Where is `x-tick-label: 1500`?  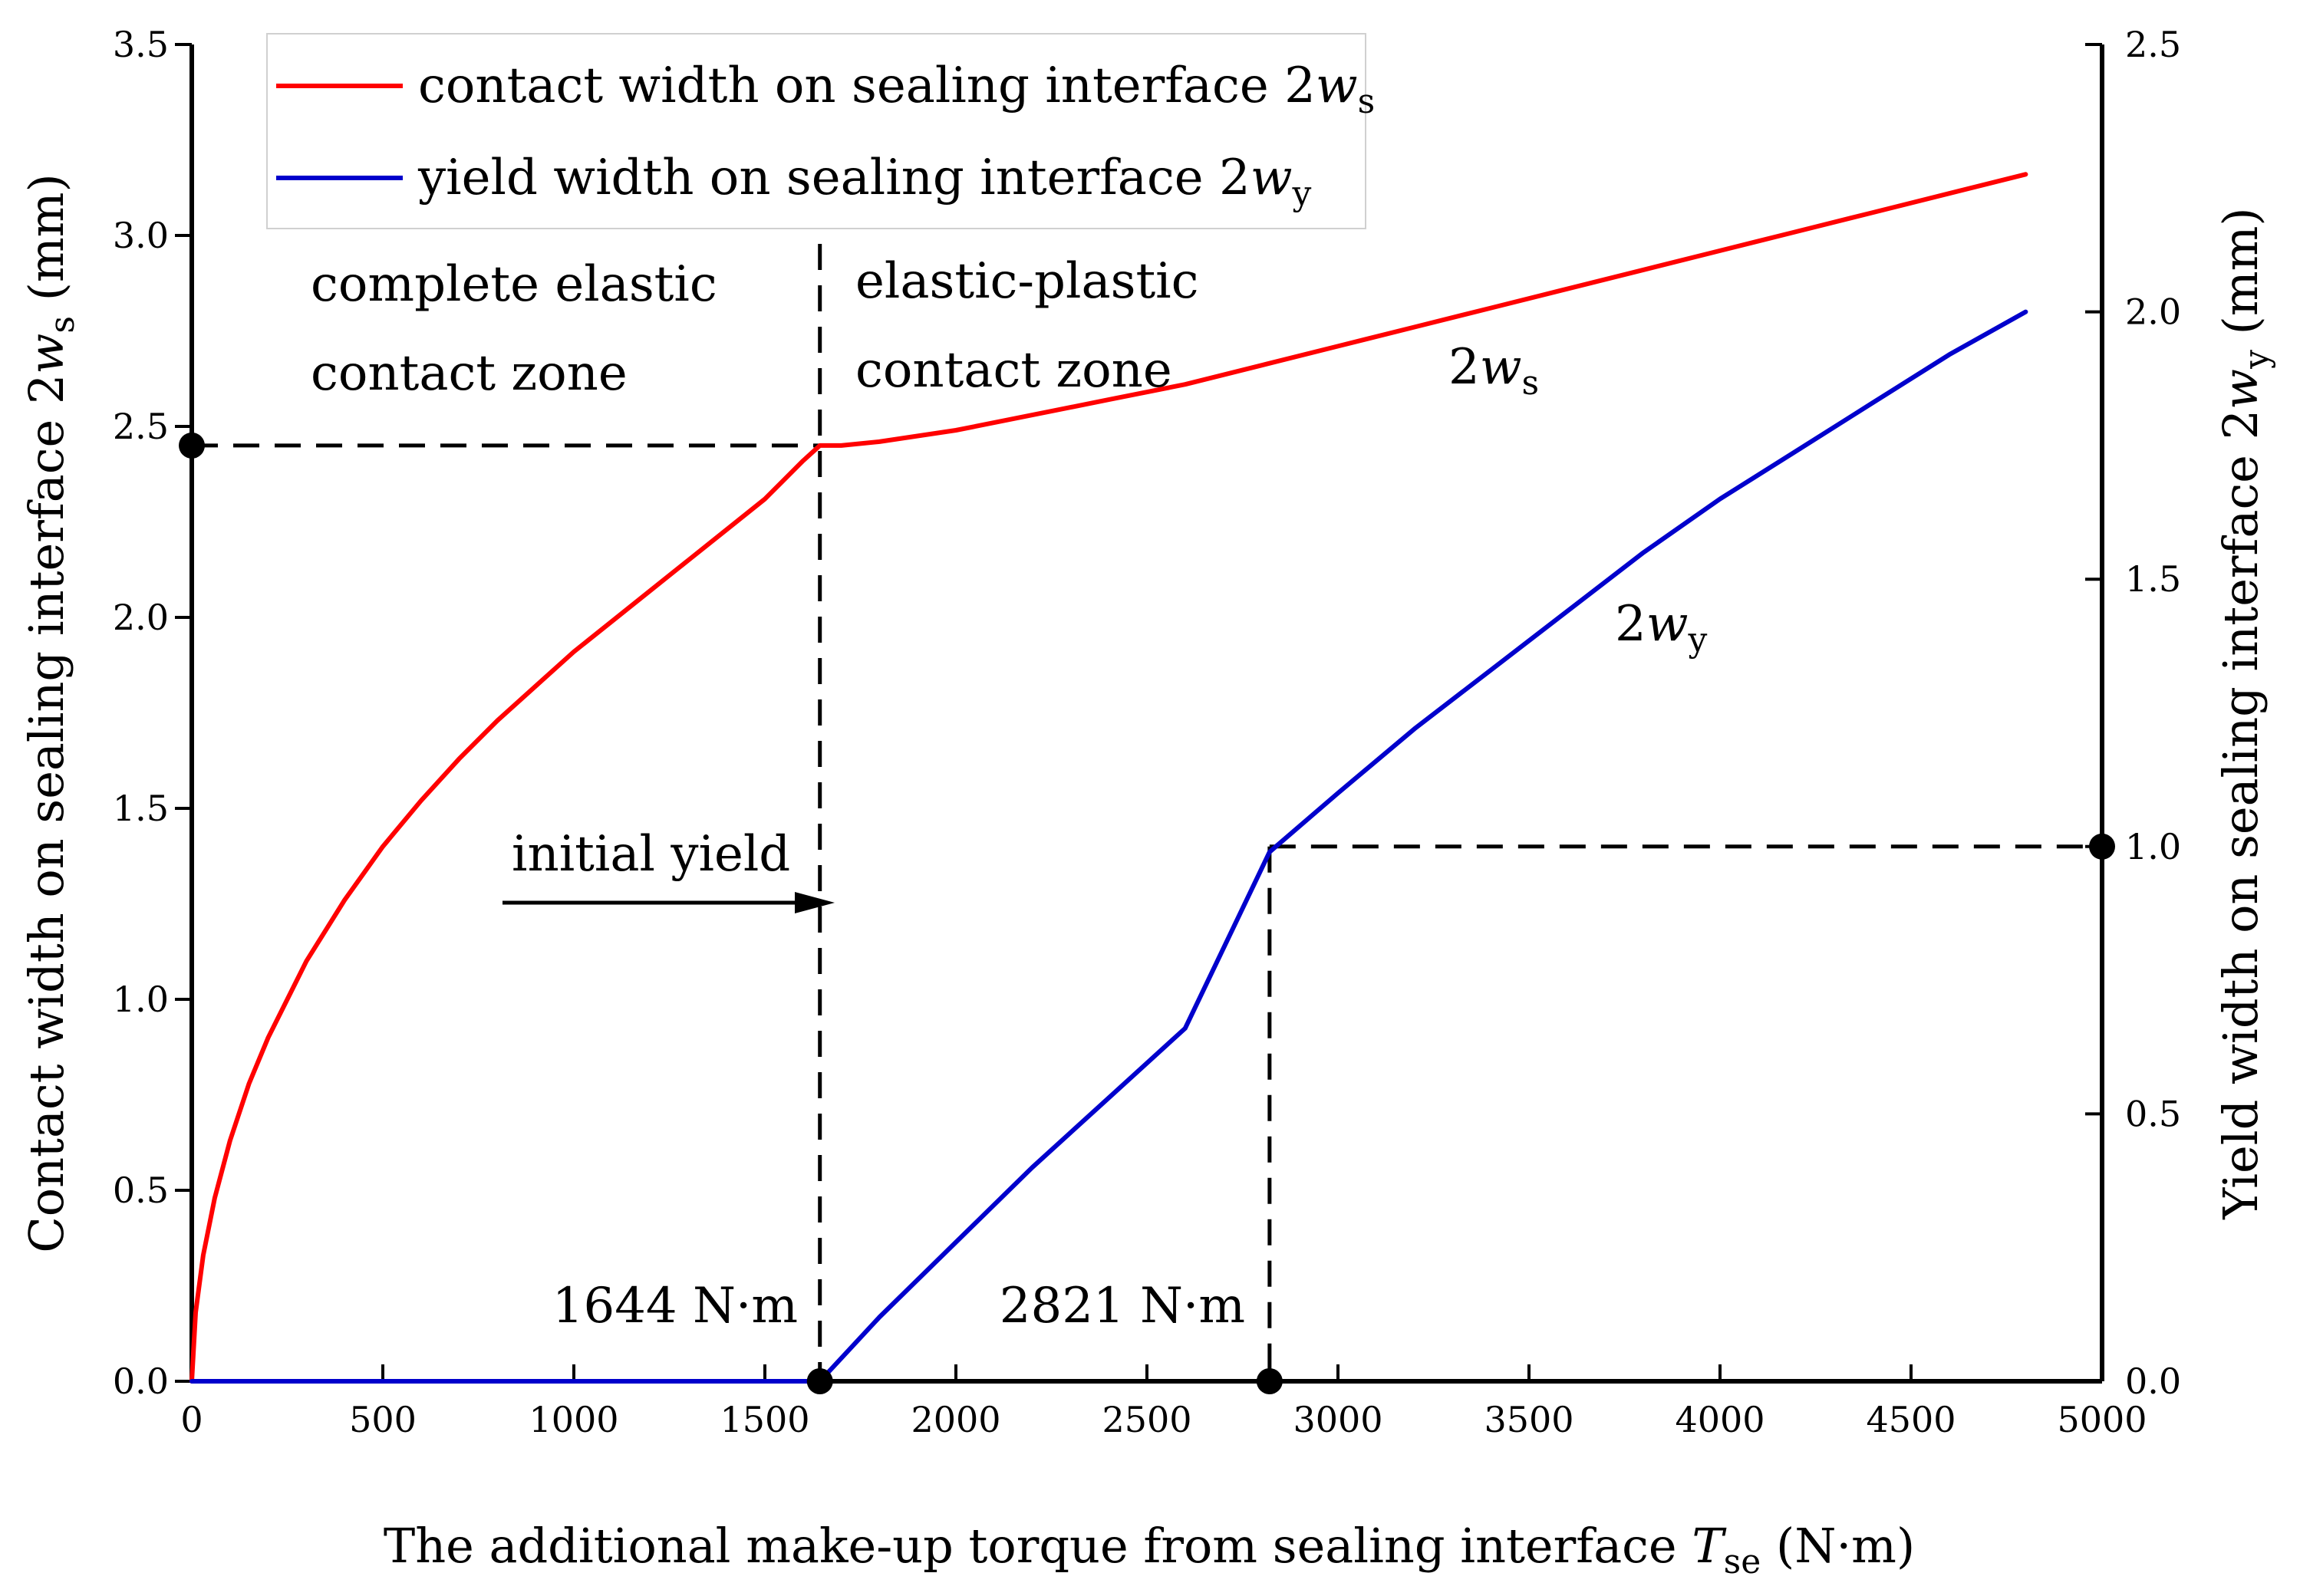
x-tick-label: 1500 is located at coordinates (764, 1419).